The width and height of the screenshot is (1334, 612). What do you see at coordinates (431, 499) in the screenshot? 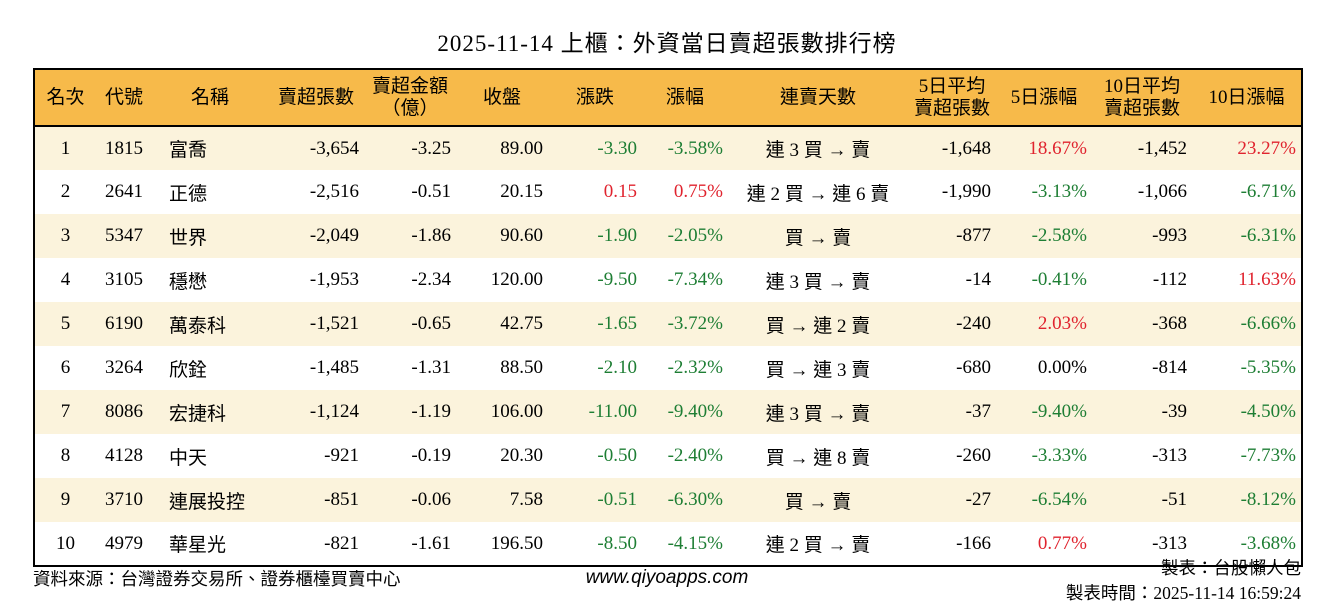
I see `cell-sell_amount: -0.06` at bounding box center [431, 499].